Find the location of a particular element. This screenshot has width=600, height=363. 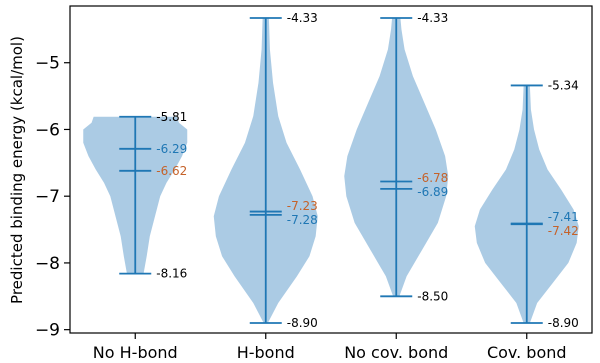

y-tick-label: −7 is located at coordinates (47, 197).